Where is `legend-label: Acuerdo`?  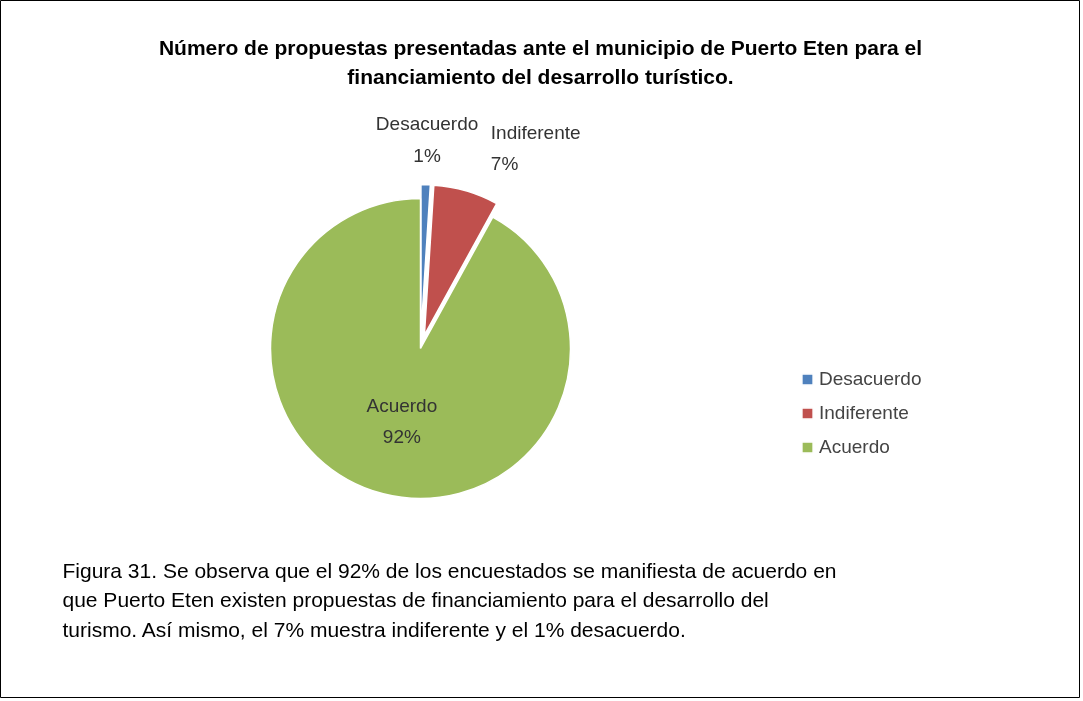 legend-label: Acuerdo is located at coordinates (854, 447).